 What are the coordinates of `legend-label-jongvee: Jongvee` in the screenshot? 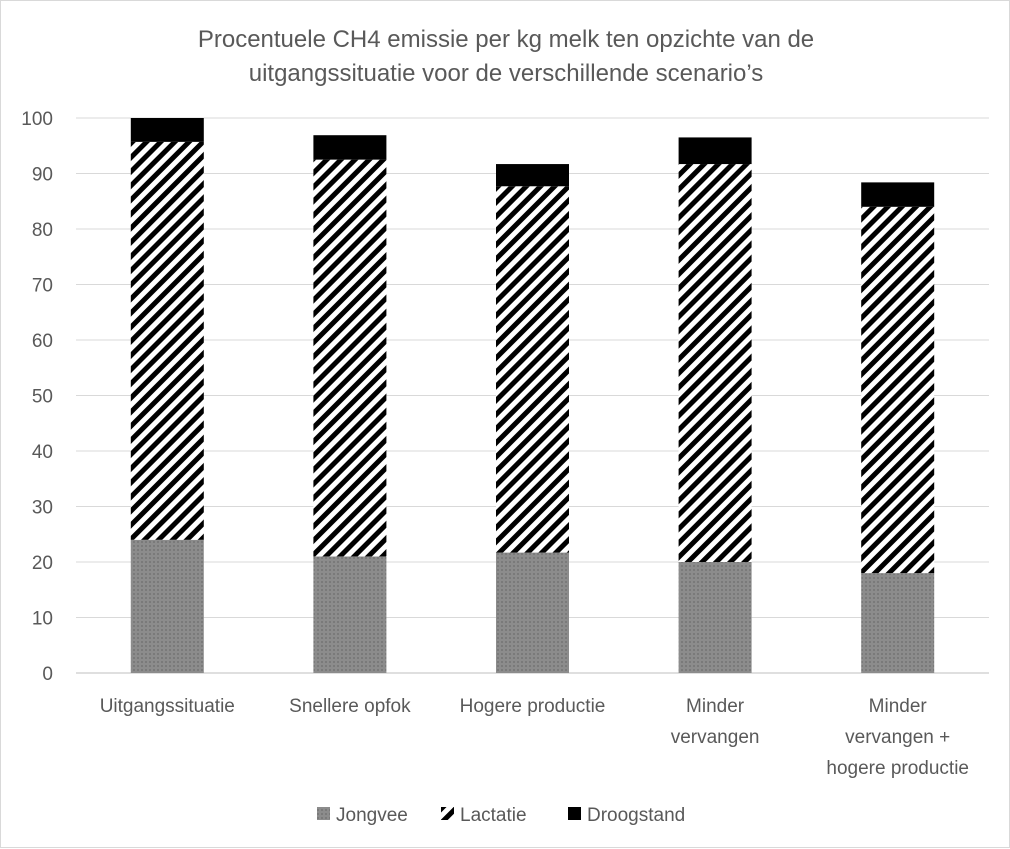 It's located at (372, 815).